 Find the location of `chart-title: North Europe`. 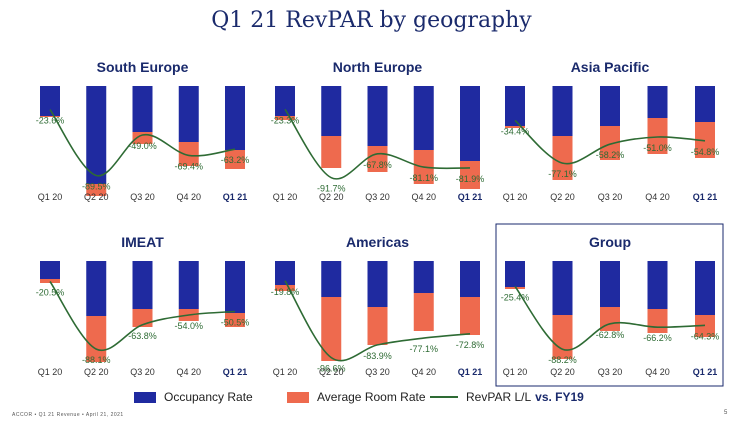

chart-title: North Europe is located at coordinates (378, 67).